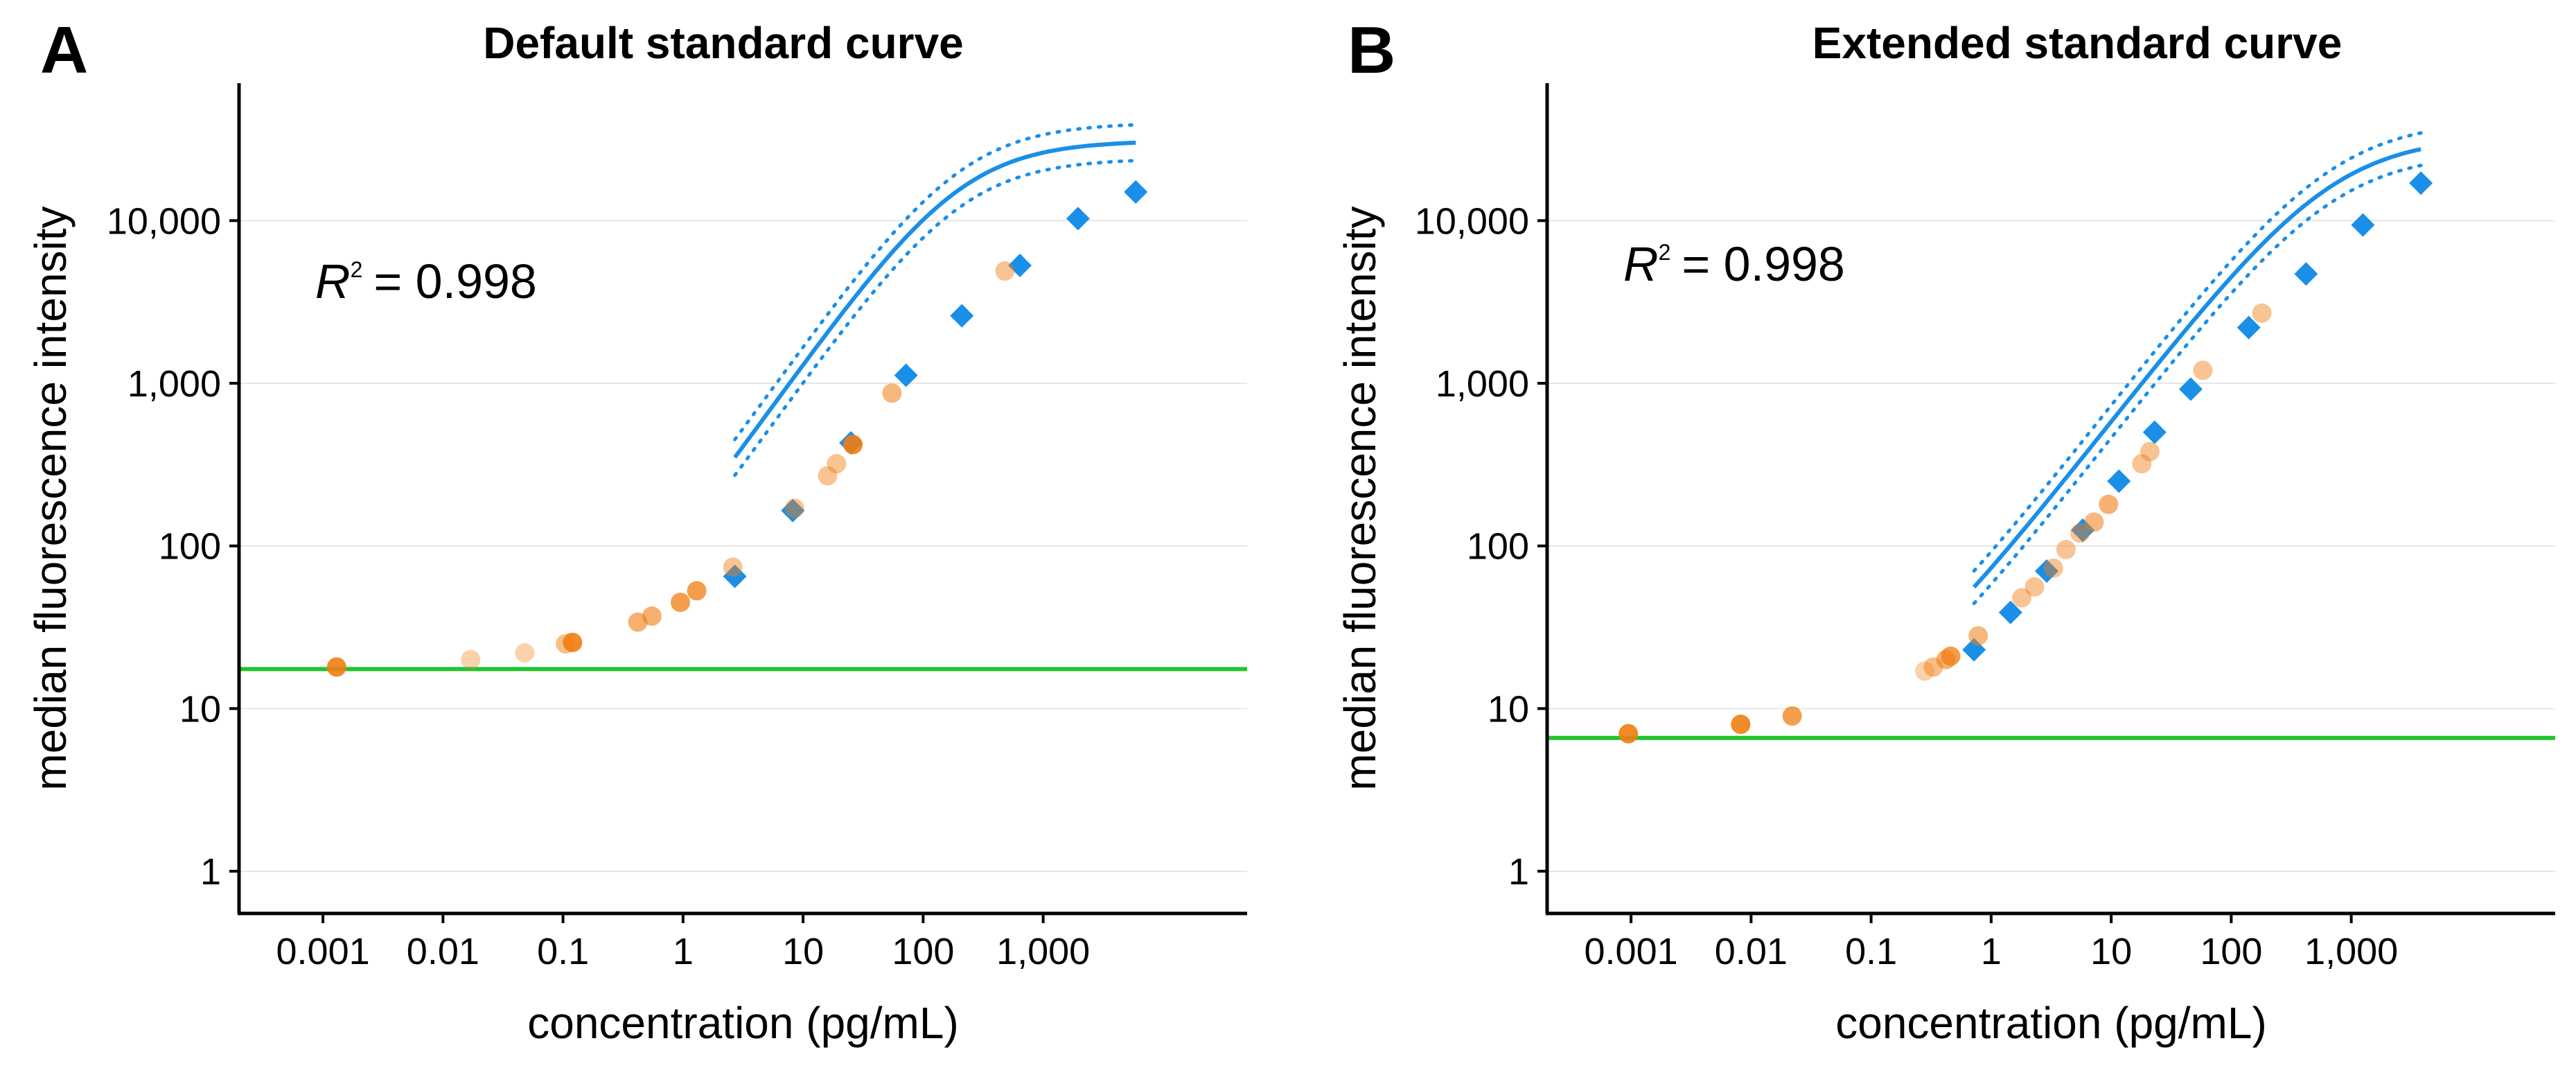 Image resolution: width=2576 pixels, height=1068 pixels. What do you see at coordinates (1371, 50) in the screenshot?
I see `panel-letter-b: B` at bounding box center [1371, 50].